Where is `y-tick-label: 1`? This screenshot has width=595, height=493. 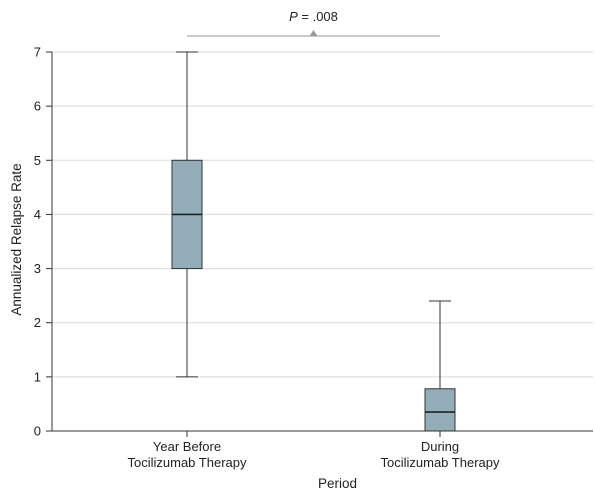
y-tick-label: 1 is located at coordinates (37, 376).